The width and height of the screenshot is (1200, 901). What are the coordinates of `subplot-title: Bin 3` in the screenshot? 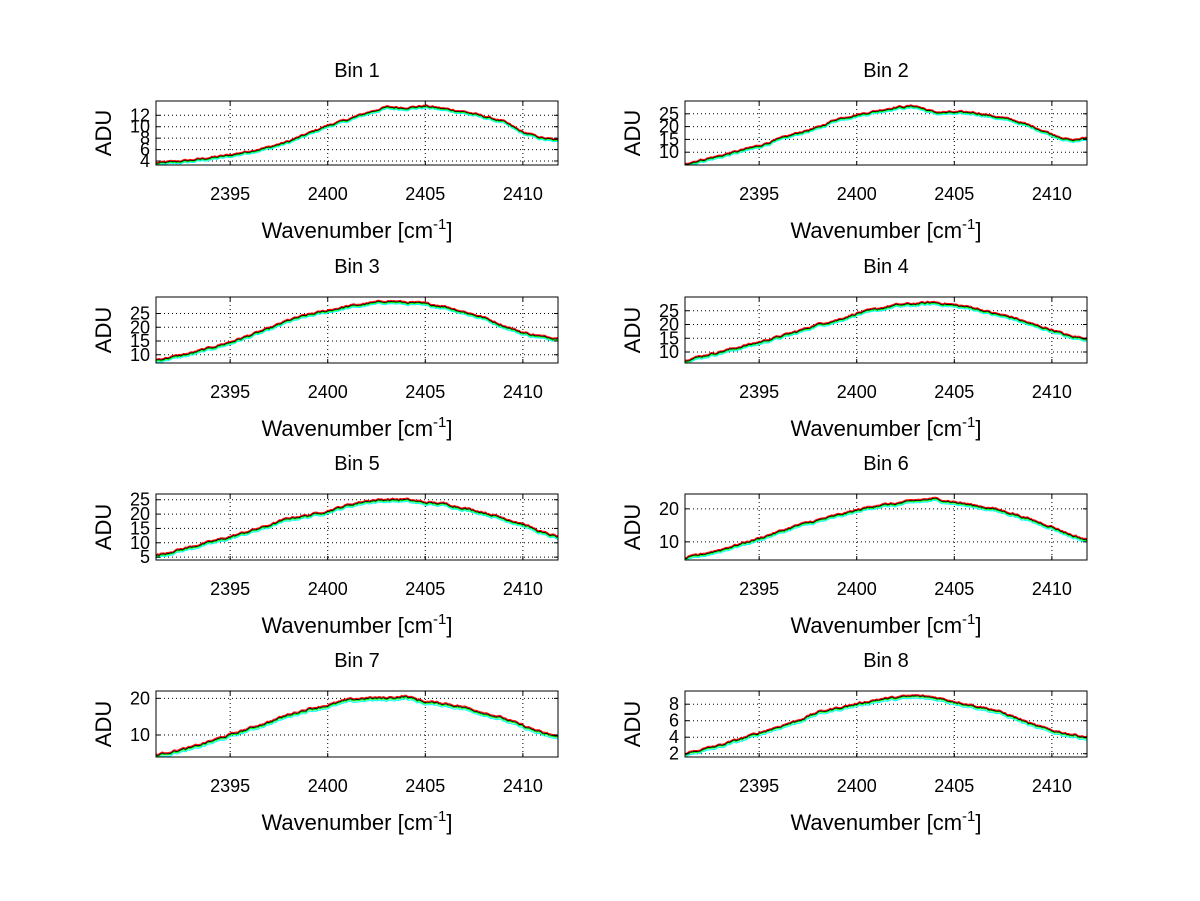 It's located at (357, 267).